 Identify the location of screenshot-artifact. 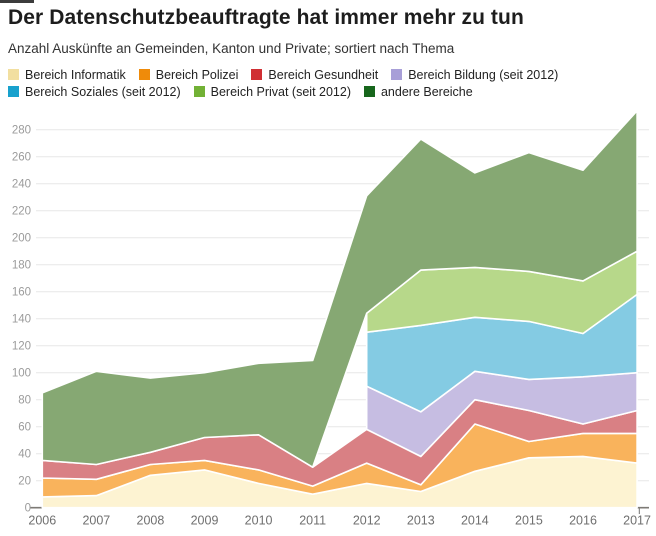
(17, 1).